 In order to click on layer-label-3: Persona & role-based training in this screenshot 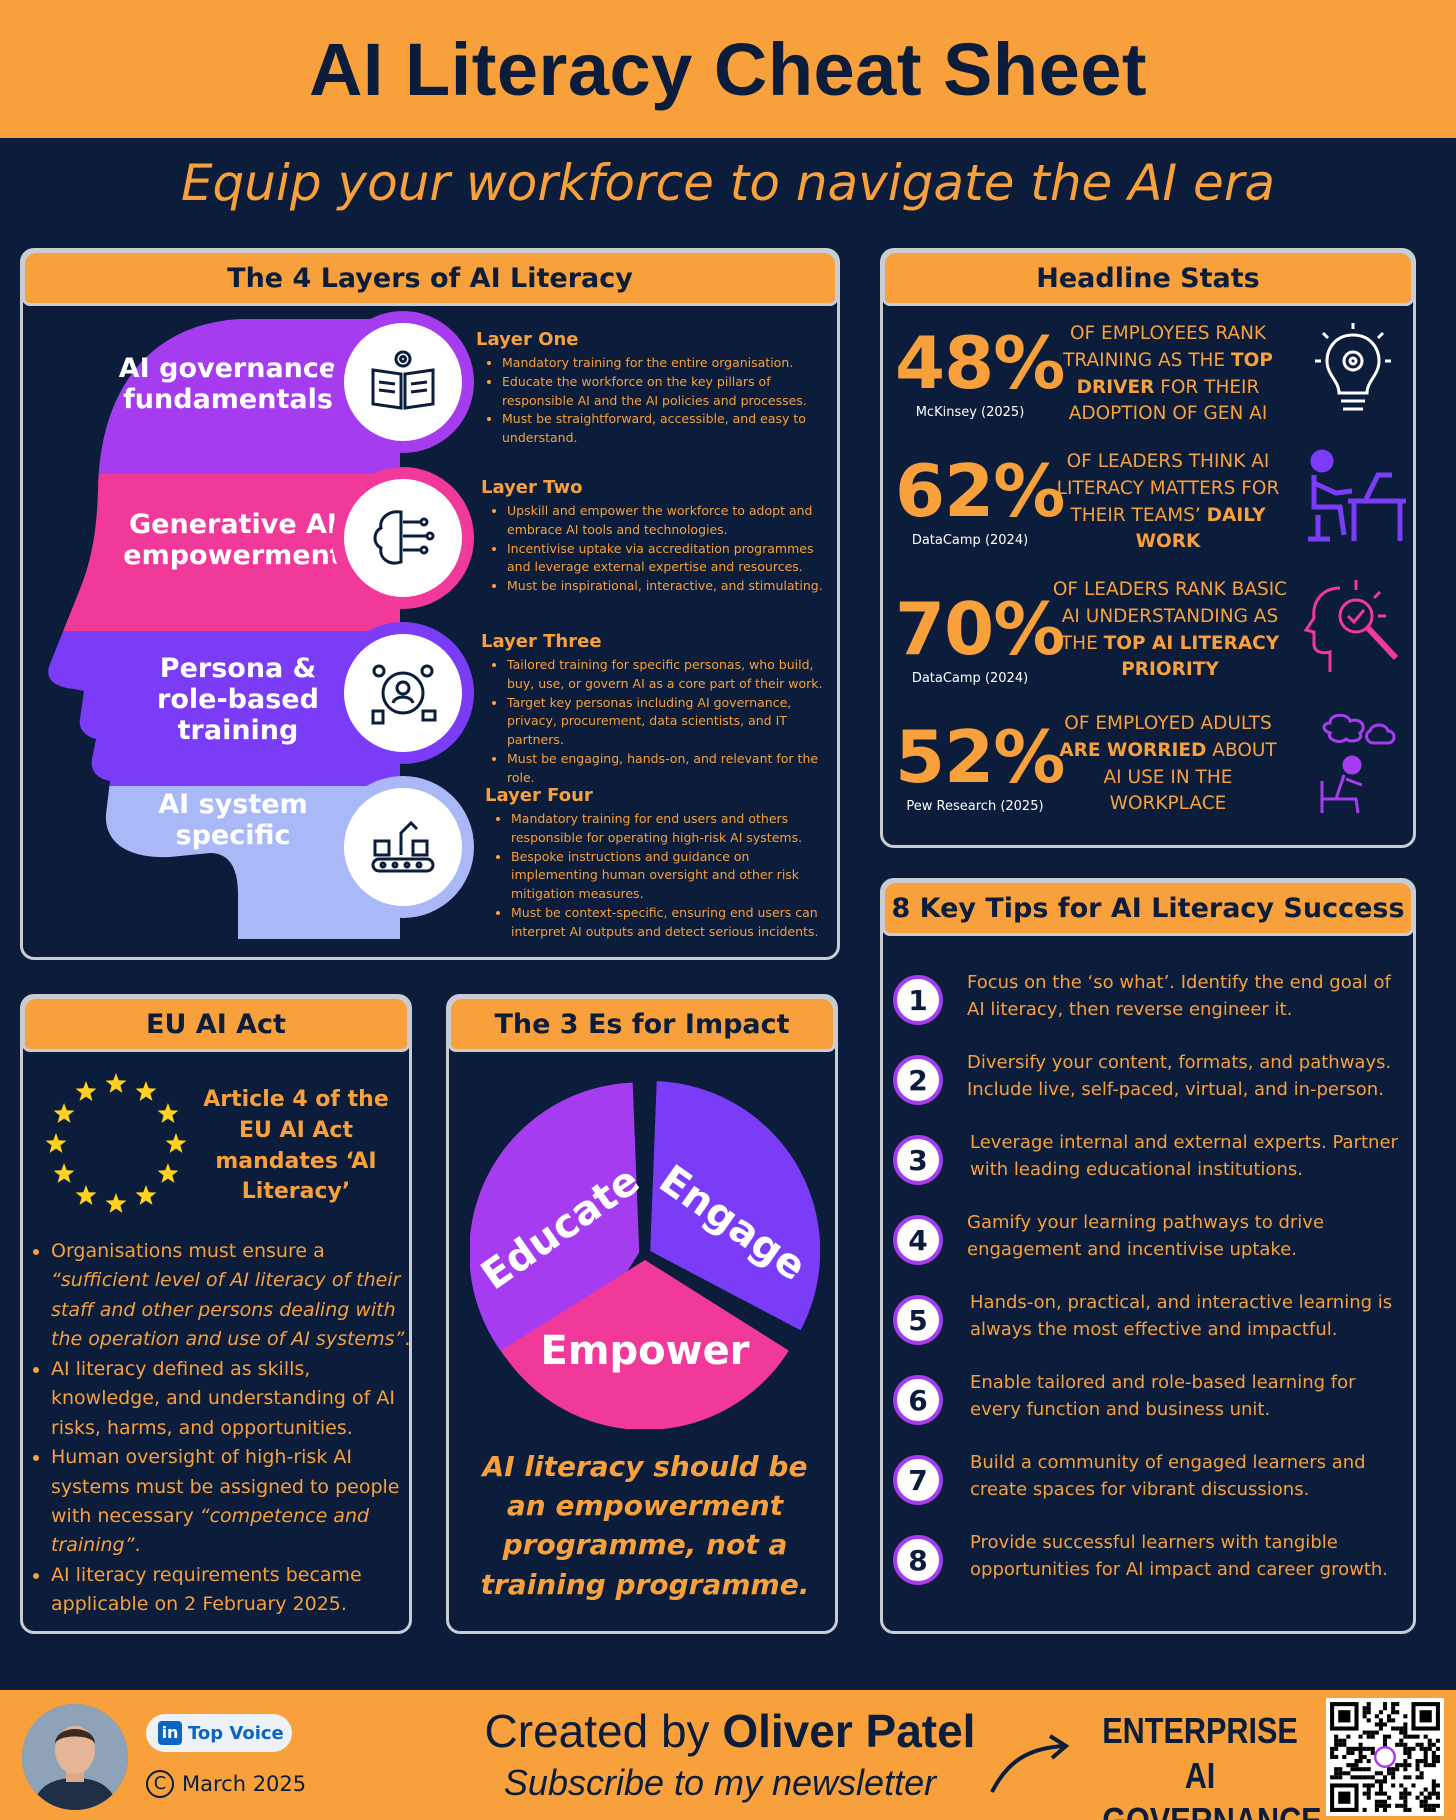, I will do `click(238, 700)`.